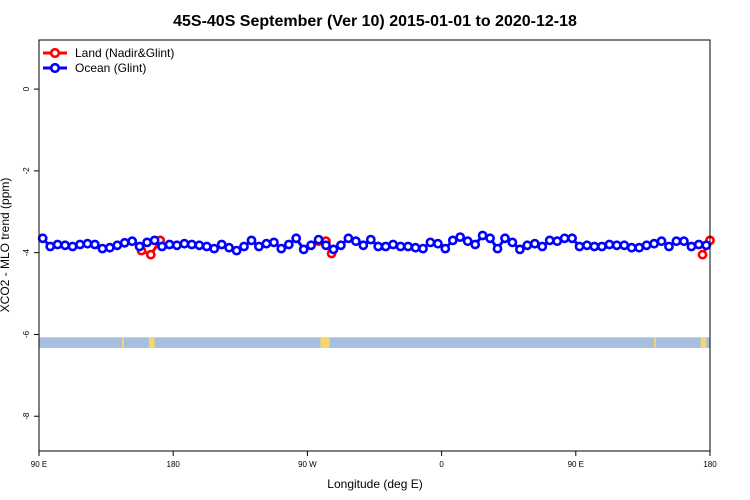 The width and height of the screenshot is (750, 500). I want to click on x-tick-label: 90 E, so click(39, 464).